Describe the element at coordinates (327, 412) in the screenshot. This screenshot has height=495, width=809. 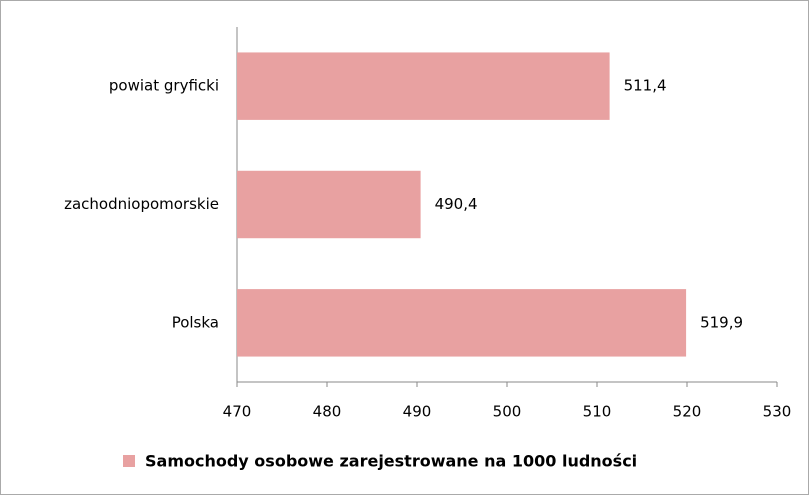
I see `x-tick-label: 480` at that location.